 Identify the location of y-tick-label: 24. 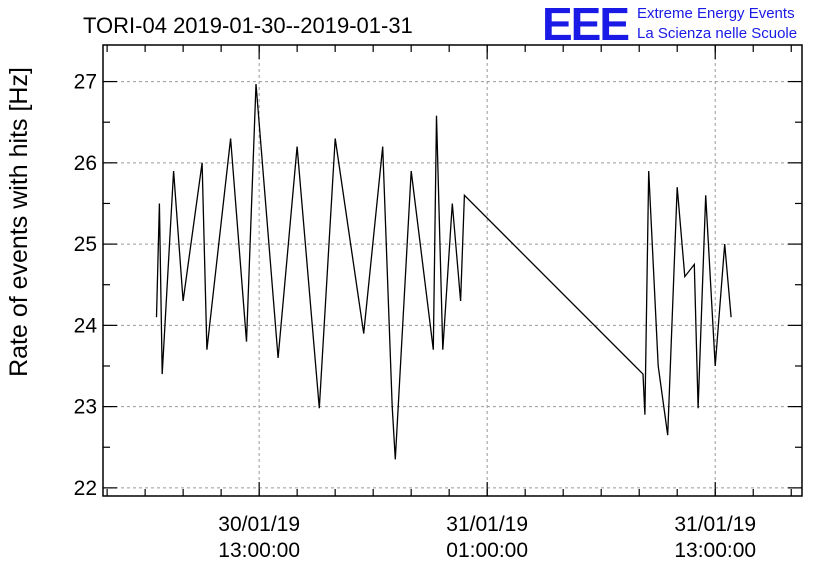
(86, 325).